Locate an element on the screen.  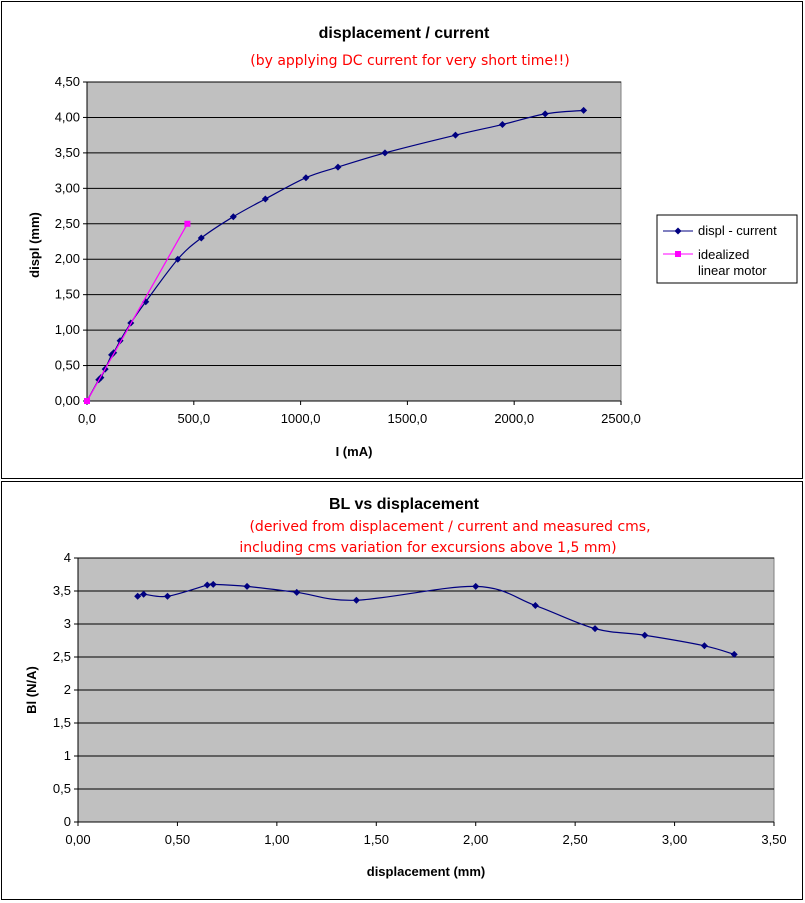
x-tick-label: 0,50 is located at coordinates (177, 839).